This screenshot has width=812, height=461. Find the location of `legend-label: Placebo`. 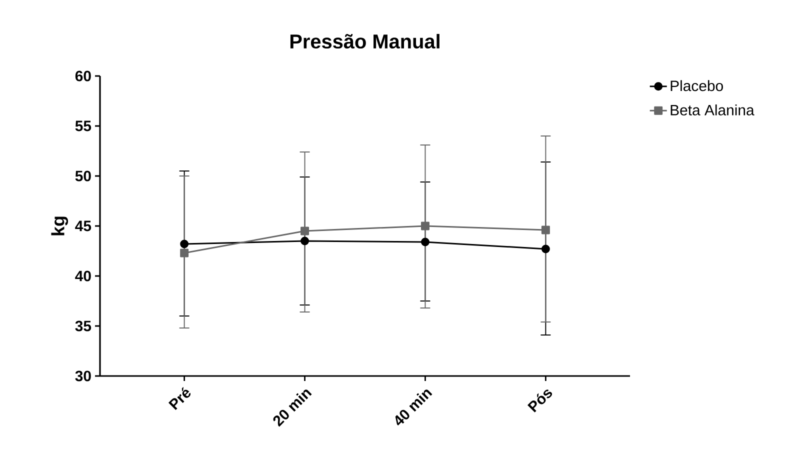

legend-label: Placebo is located at coordinates (696, 86).